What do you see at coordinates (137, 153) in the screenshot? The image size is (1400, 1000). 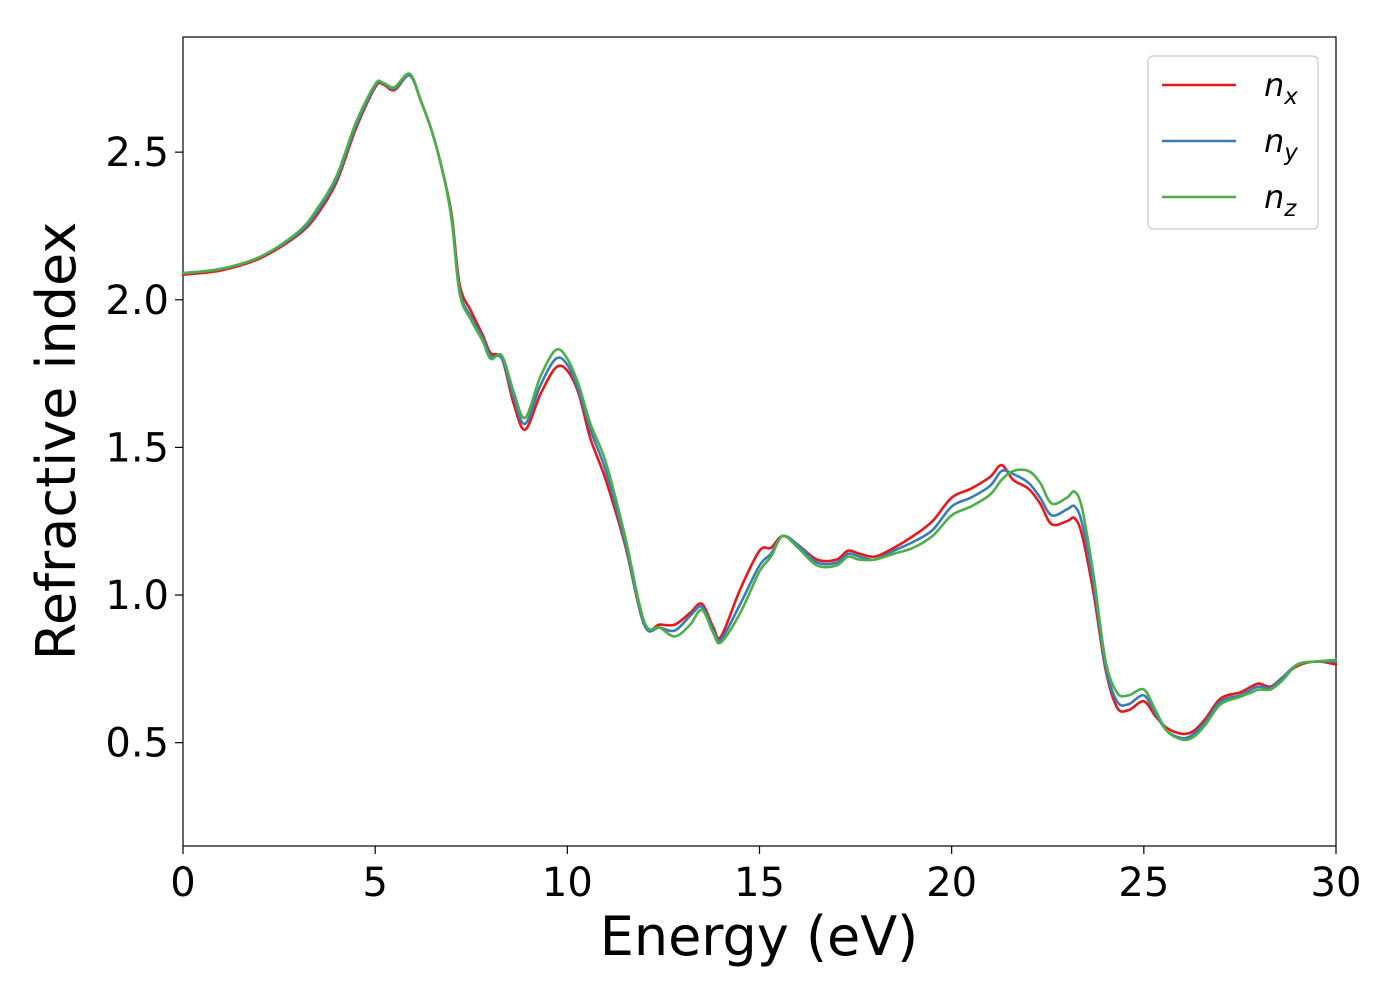 I see `y-tick-label: 2.5` at bounding box center [137, 153].